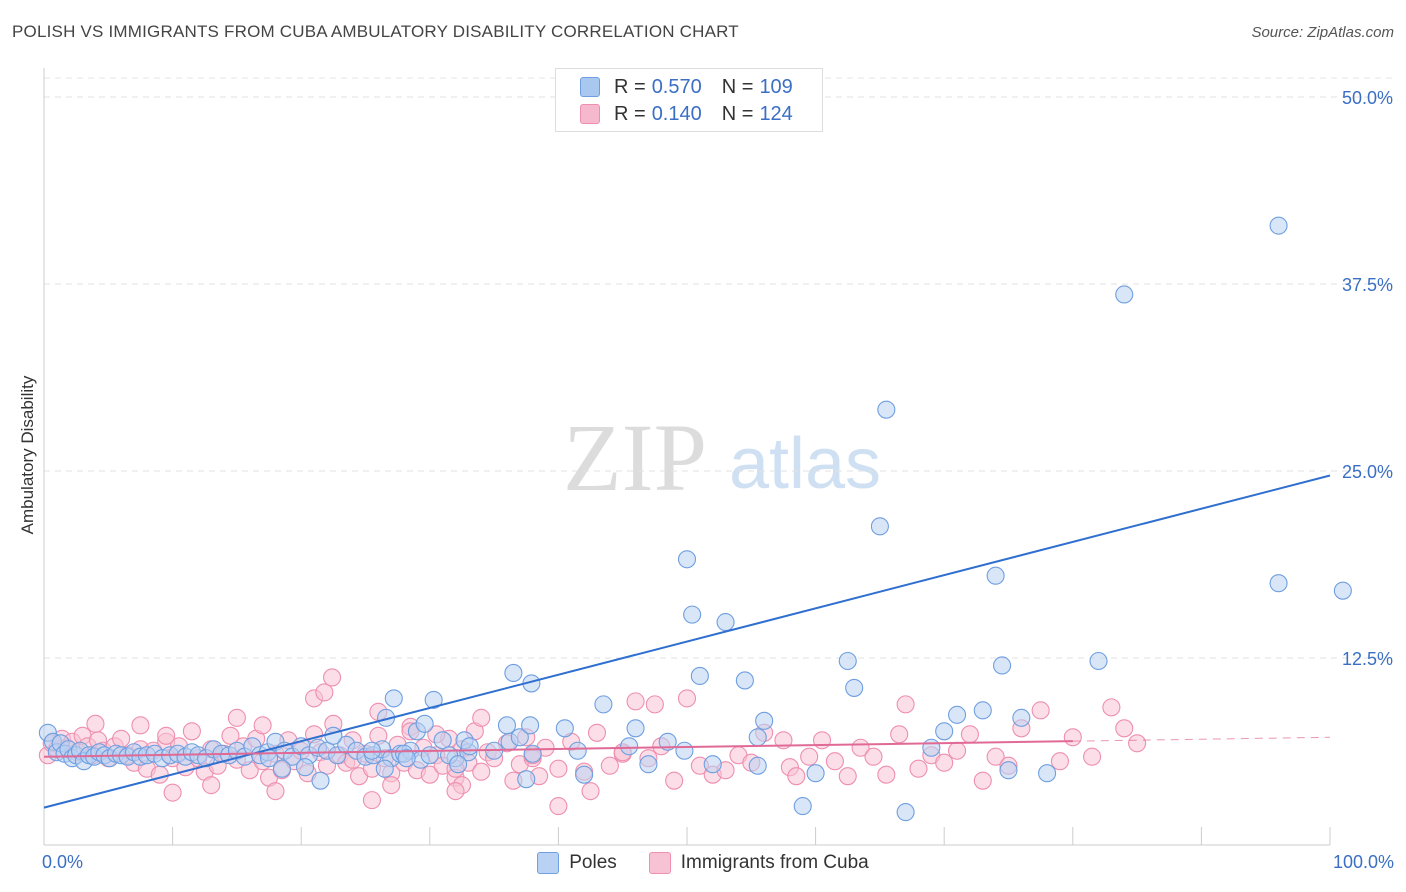 The width and height of the screenshot is (1406, 892). Describe the element at coordinates (1367, 472) in the screenshot. I see `y-tick-label: 25.0%` at that location.